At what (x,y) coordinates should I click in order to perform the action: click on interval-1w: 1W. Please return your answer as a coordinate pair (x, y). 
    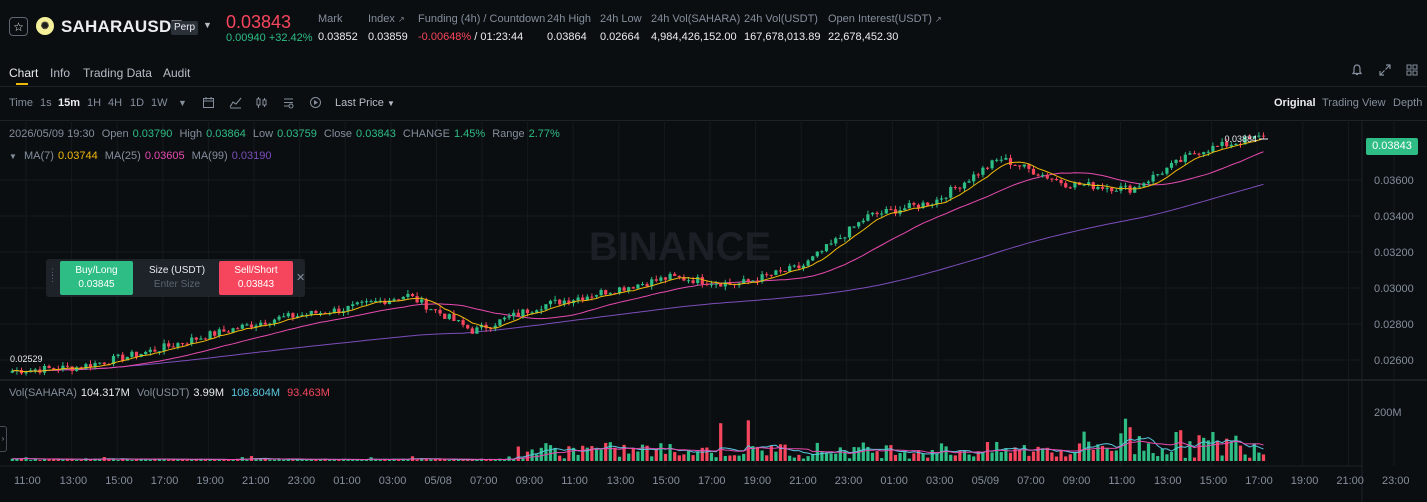
    Looking at the image, I should click on (159, 103).